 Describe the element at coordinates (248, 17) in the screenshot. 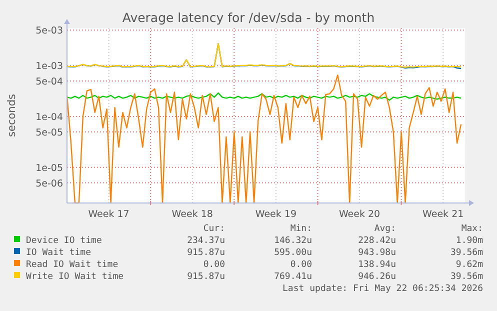

I see `chart-title: Average latency for /dev/sda - by month` at that location.